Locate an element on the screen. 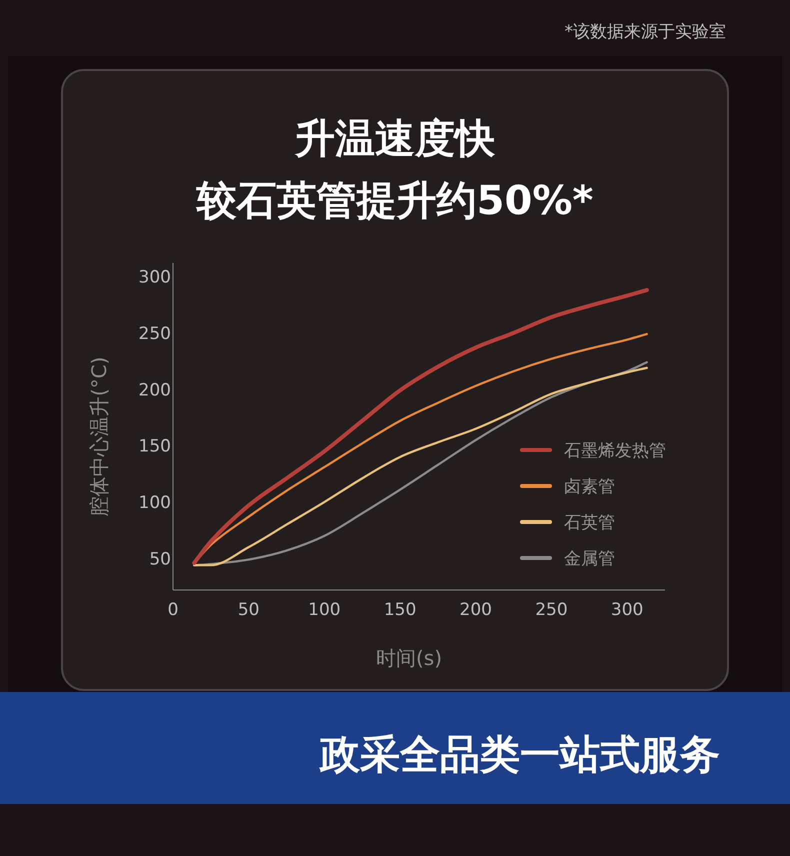 The width and height of the screenshot is (790, 856). x-tick-label: 200 is located at coordinates (476, 610).